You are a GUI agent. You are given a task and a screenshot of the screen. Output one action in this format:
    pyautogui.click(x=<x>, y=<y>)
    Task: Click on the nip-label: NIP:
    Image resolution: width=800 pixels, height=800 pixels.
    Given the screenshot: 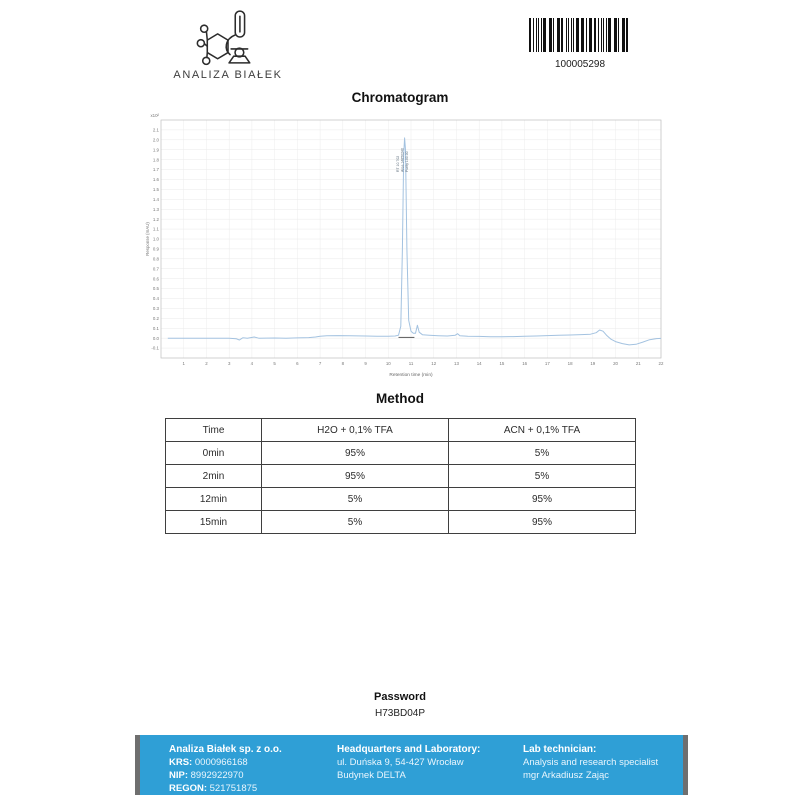 What is the action you would take?
    pyautogui.click(x=178, y=775)
    